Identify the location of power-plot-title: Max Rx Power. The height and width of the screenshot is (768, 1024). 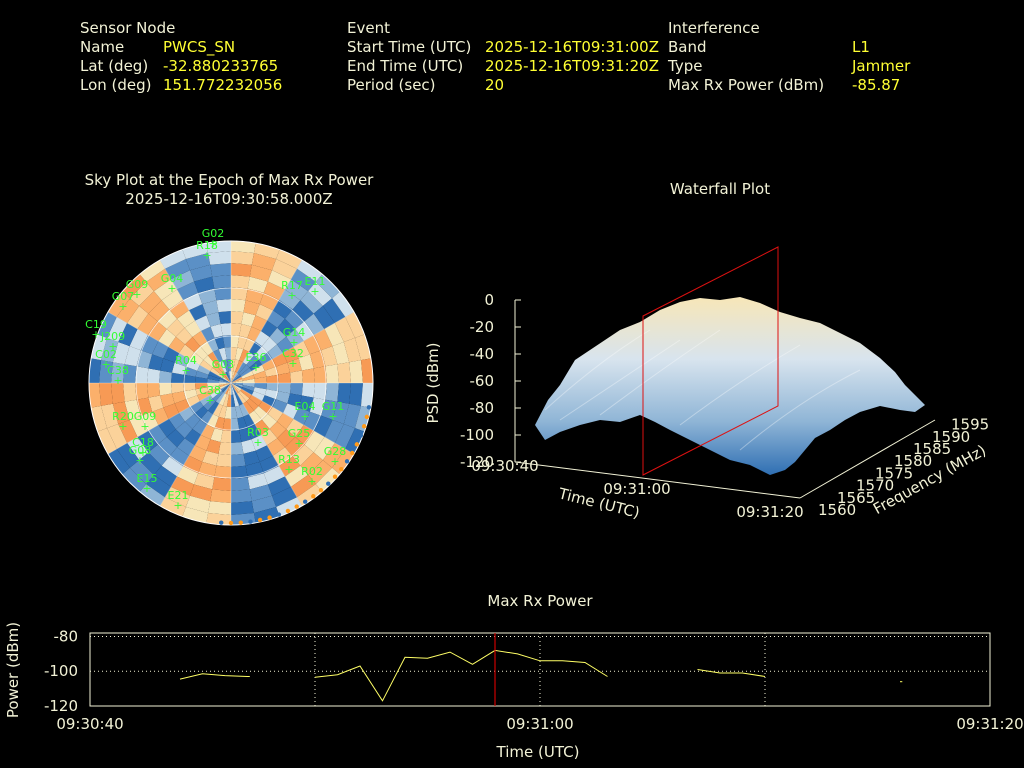
(540, 601).